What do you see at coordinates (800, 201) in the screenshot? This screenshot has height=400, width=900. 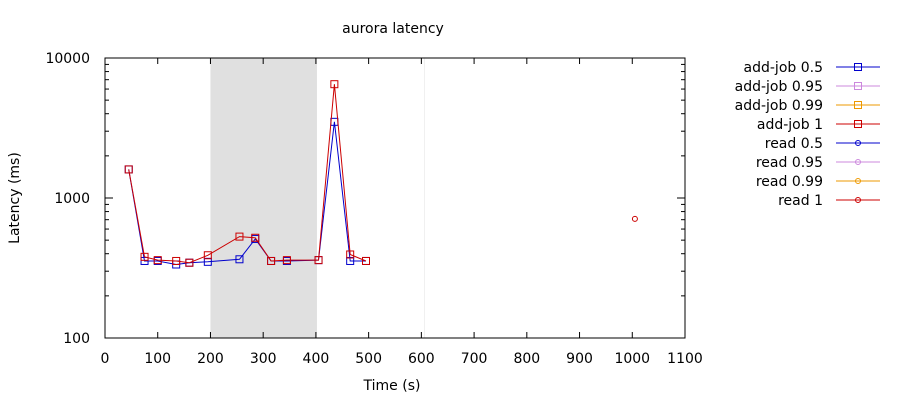 I see `legend-label: read 1` at bounding box center [800, 201].